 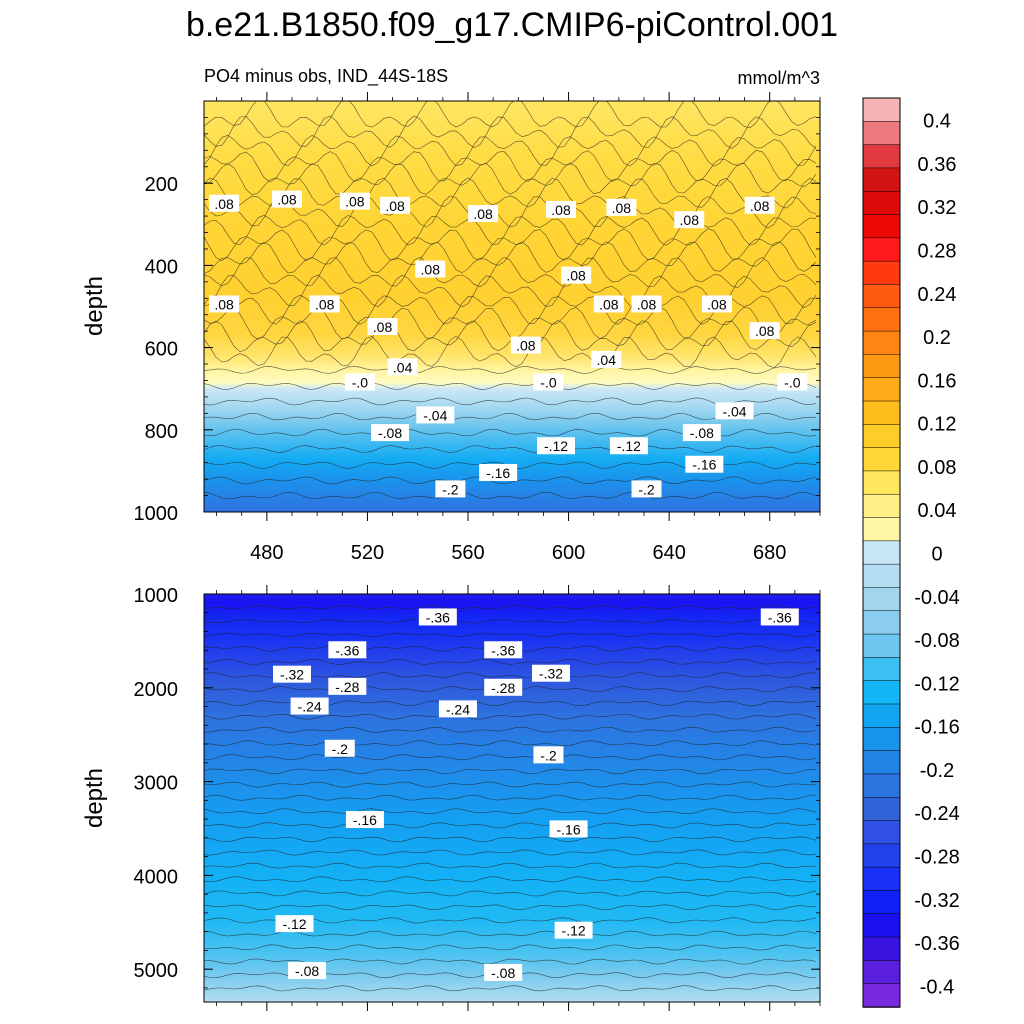 What do you see at coordinates (937, 987) in the screenshot?
I see `colorbar-label: -0.4` at bounding box center [937, 987].